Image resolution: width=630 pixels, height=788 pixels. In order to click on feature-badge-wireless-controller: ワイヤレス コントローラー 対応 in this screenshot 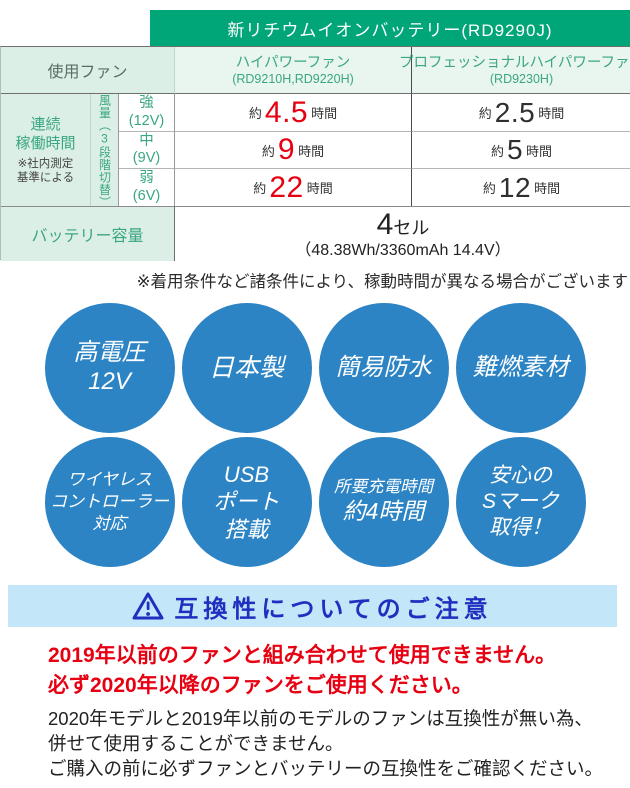, I will do `click(109, 502)`.